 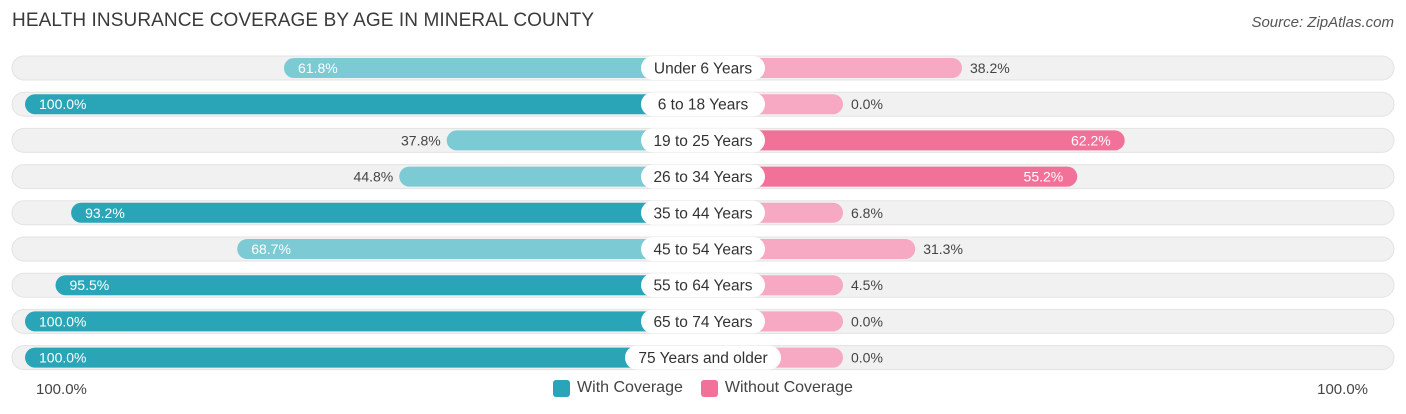 I want to click on category-label: 45 to 54 Years, so click(x=702, y=250).